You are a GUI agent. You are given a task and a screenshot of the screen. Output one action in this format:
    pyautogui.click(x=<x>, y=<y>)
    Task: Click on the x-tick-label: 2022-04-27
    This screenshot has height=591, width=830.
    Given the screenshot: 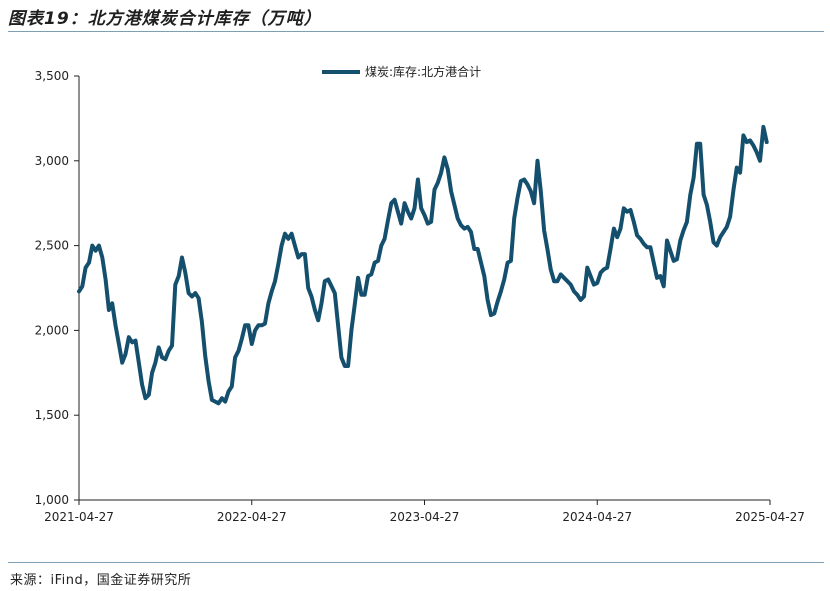 What is the action you would take?
    pyautogui.click(x=252, y=517)
    